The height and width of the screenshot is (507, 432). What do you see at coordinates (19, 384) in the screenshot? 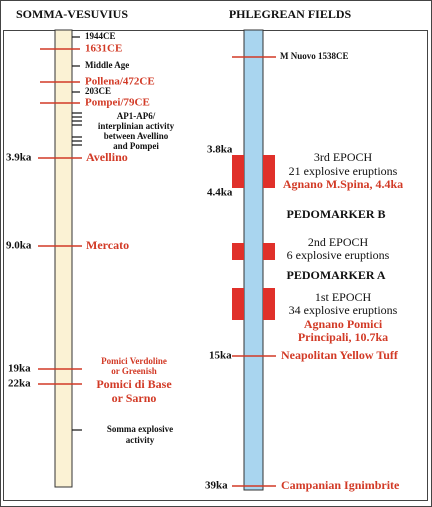
I see `age-label: 22ka` at bounding box center [19, 384].